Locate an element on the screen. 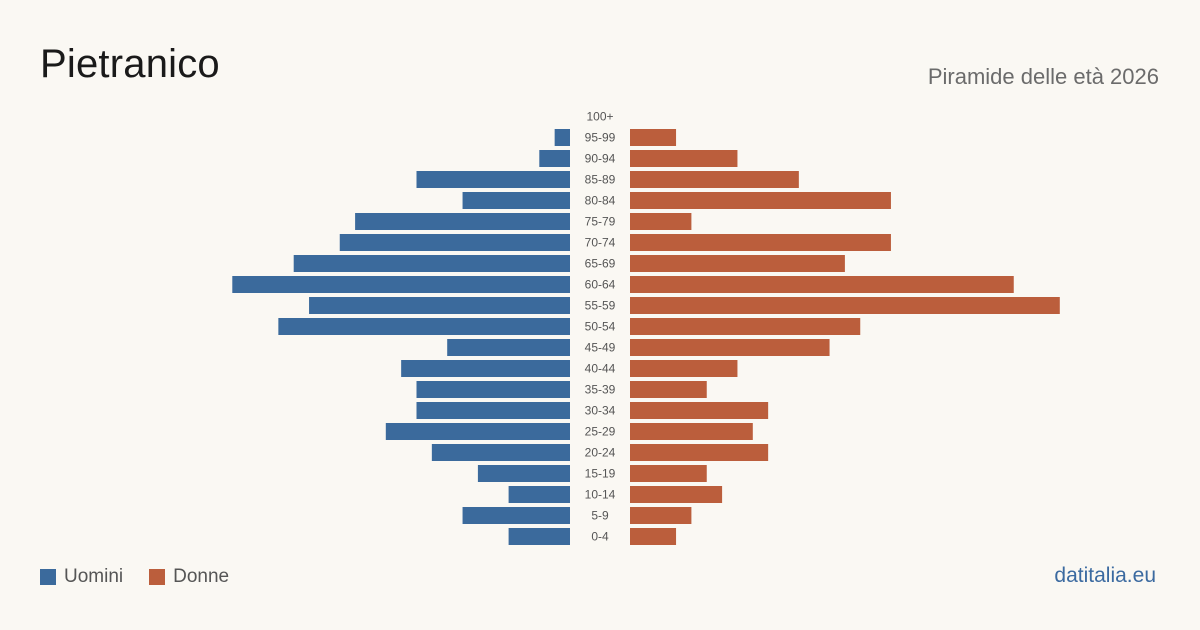 The height and width of the screenshot is (630, 1200). age-group-label: 45-49 is located at coordinates (600, 348).